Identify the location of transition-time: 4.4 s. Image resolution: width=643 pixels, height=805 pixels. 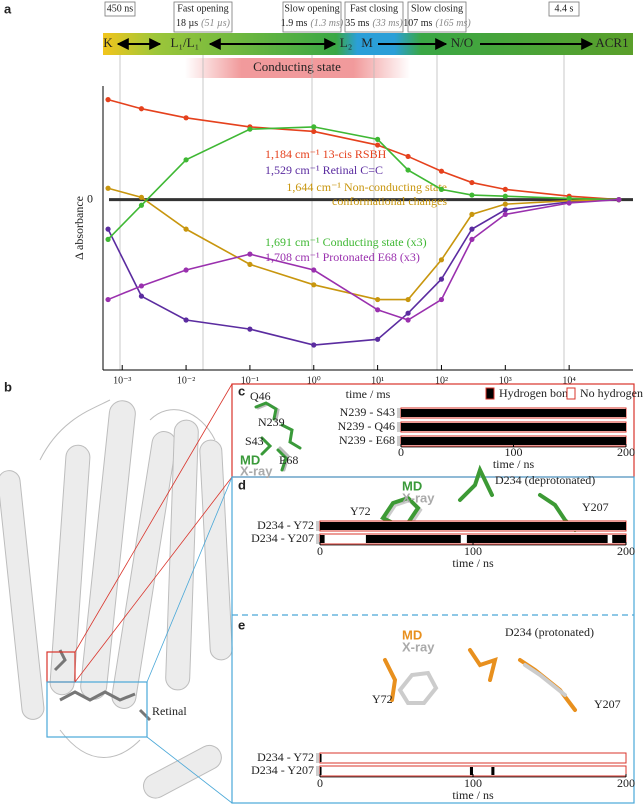
(564, 8).